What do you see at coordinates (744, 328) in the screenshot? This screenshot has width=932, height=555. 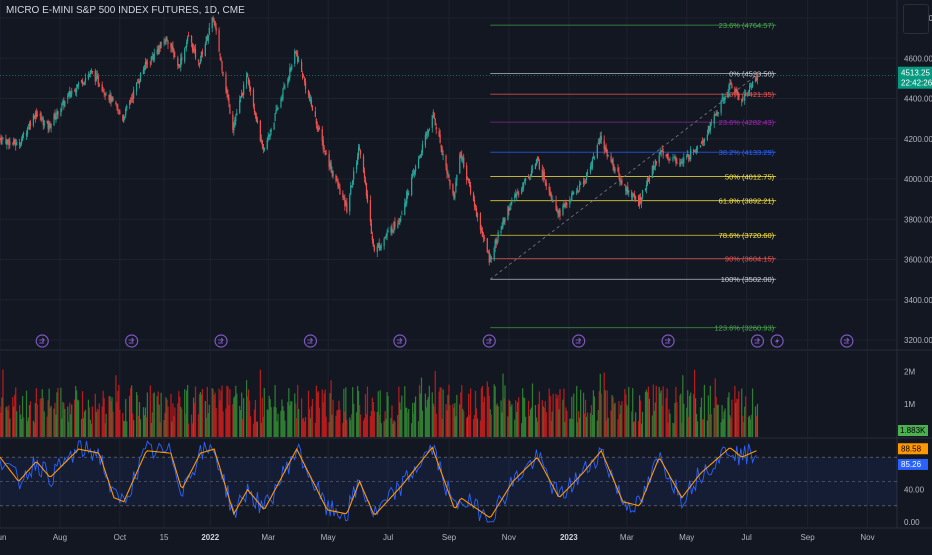 I see `fib-level-label: 123.6% (3260.93)` at bounding box center [744, 328].